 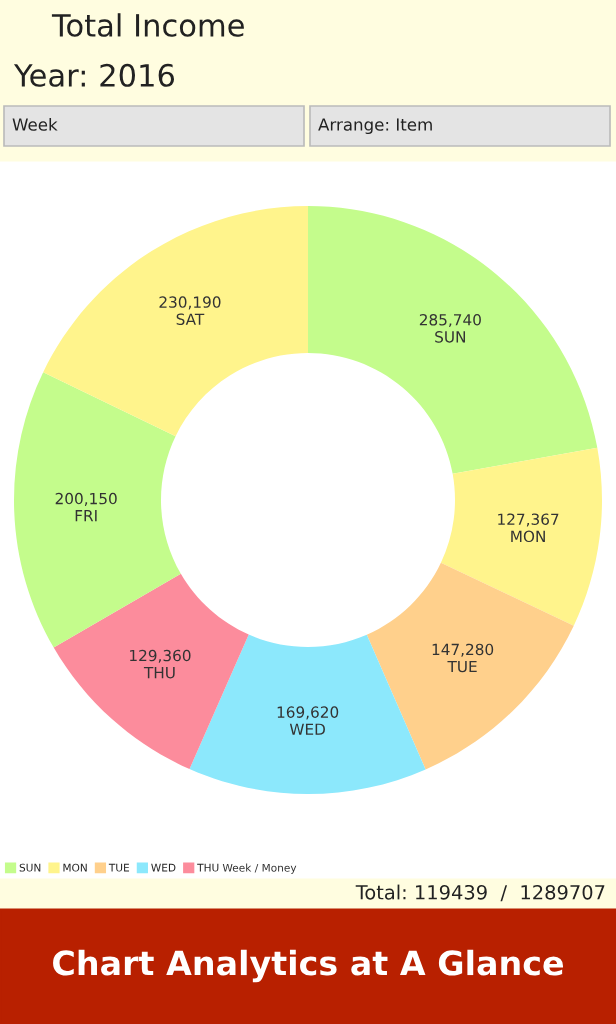 I want to click on text: Arrange: Item, so click(x=375, y=126).